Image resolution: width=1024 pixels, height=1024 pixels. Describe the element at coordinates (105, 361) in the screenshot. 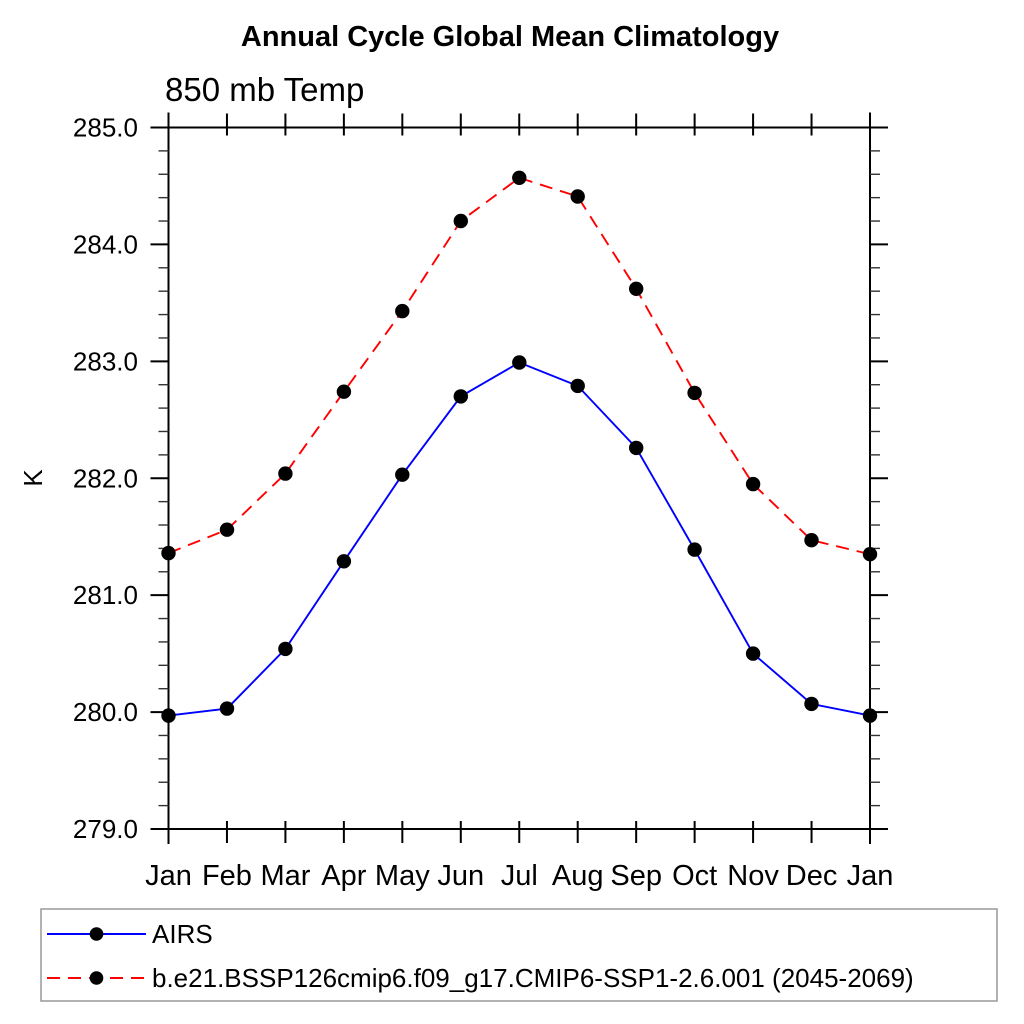

I see `y-tick-label: 283.0` at that location.